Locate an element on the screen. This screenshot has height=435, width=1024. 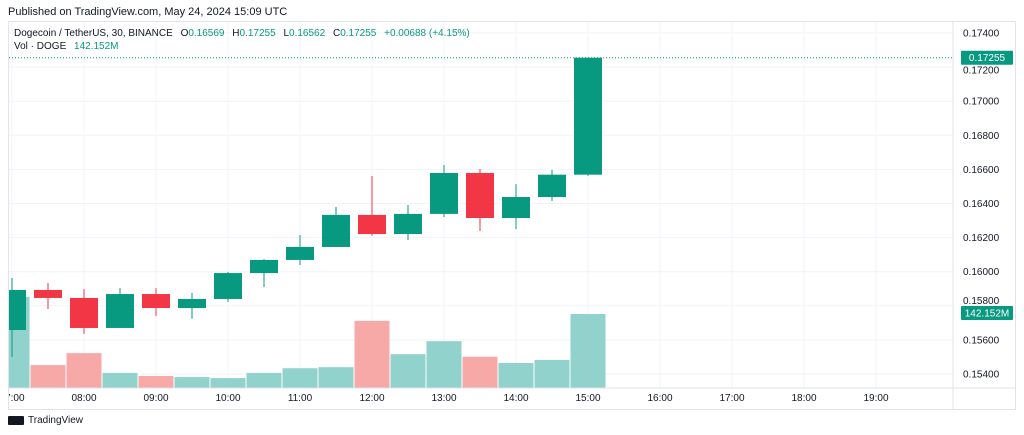
high-label: H is located at coordinates (236, 33).